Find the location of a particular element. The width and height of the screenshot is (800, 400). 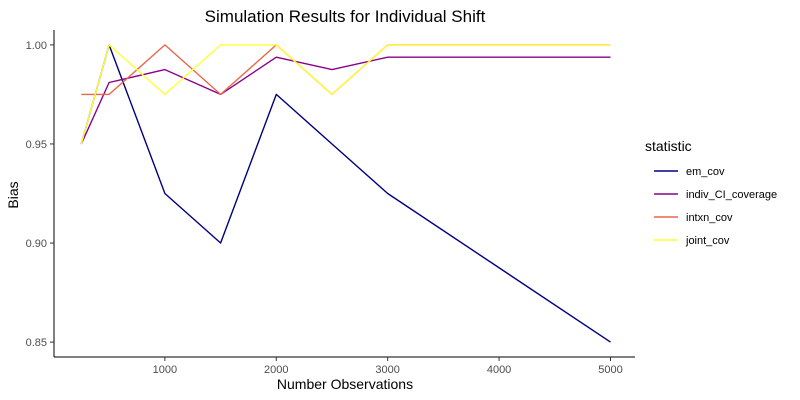

series-line-indiv-CI-coverage is located at coordinates (345, 100).